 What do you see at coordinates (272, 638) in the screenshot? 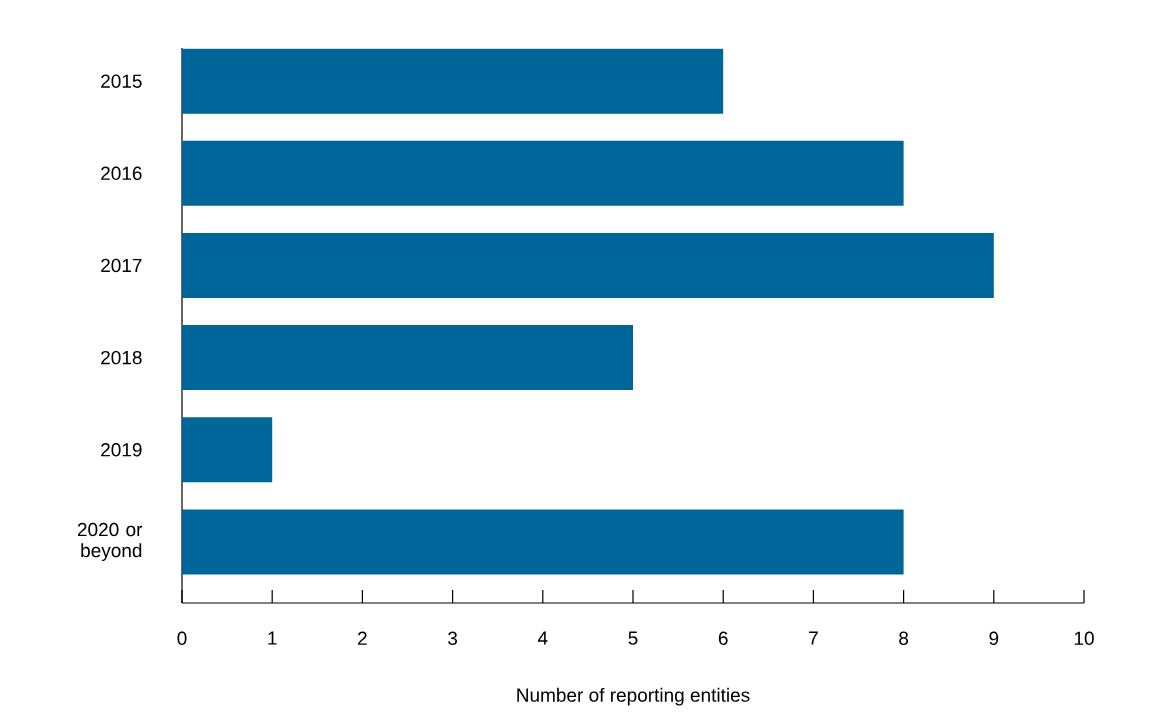
I see `x-tick-label: 1` at bounding box center [272, 638].